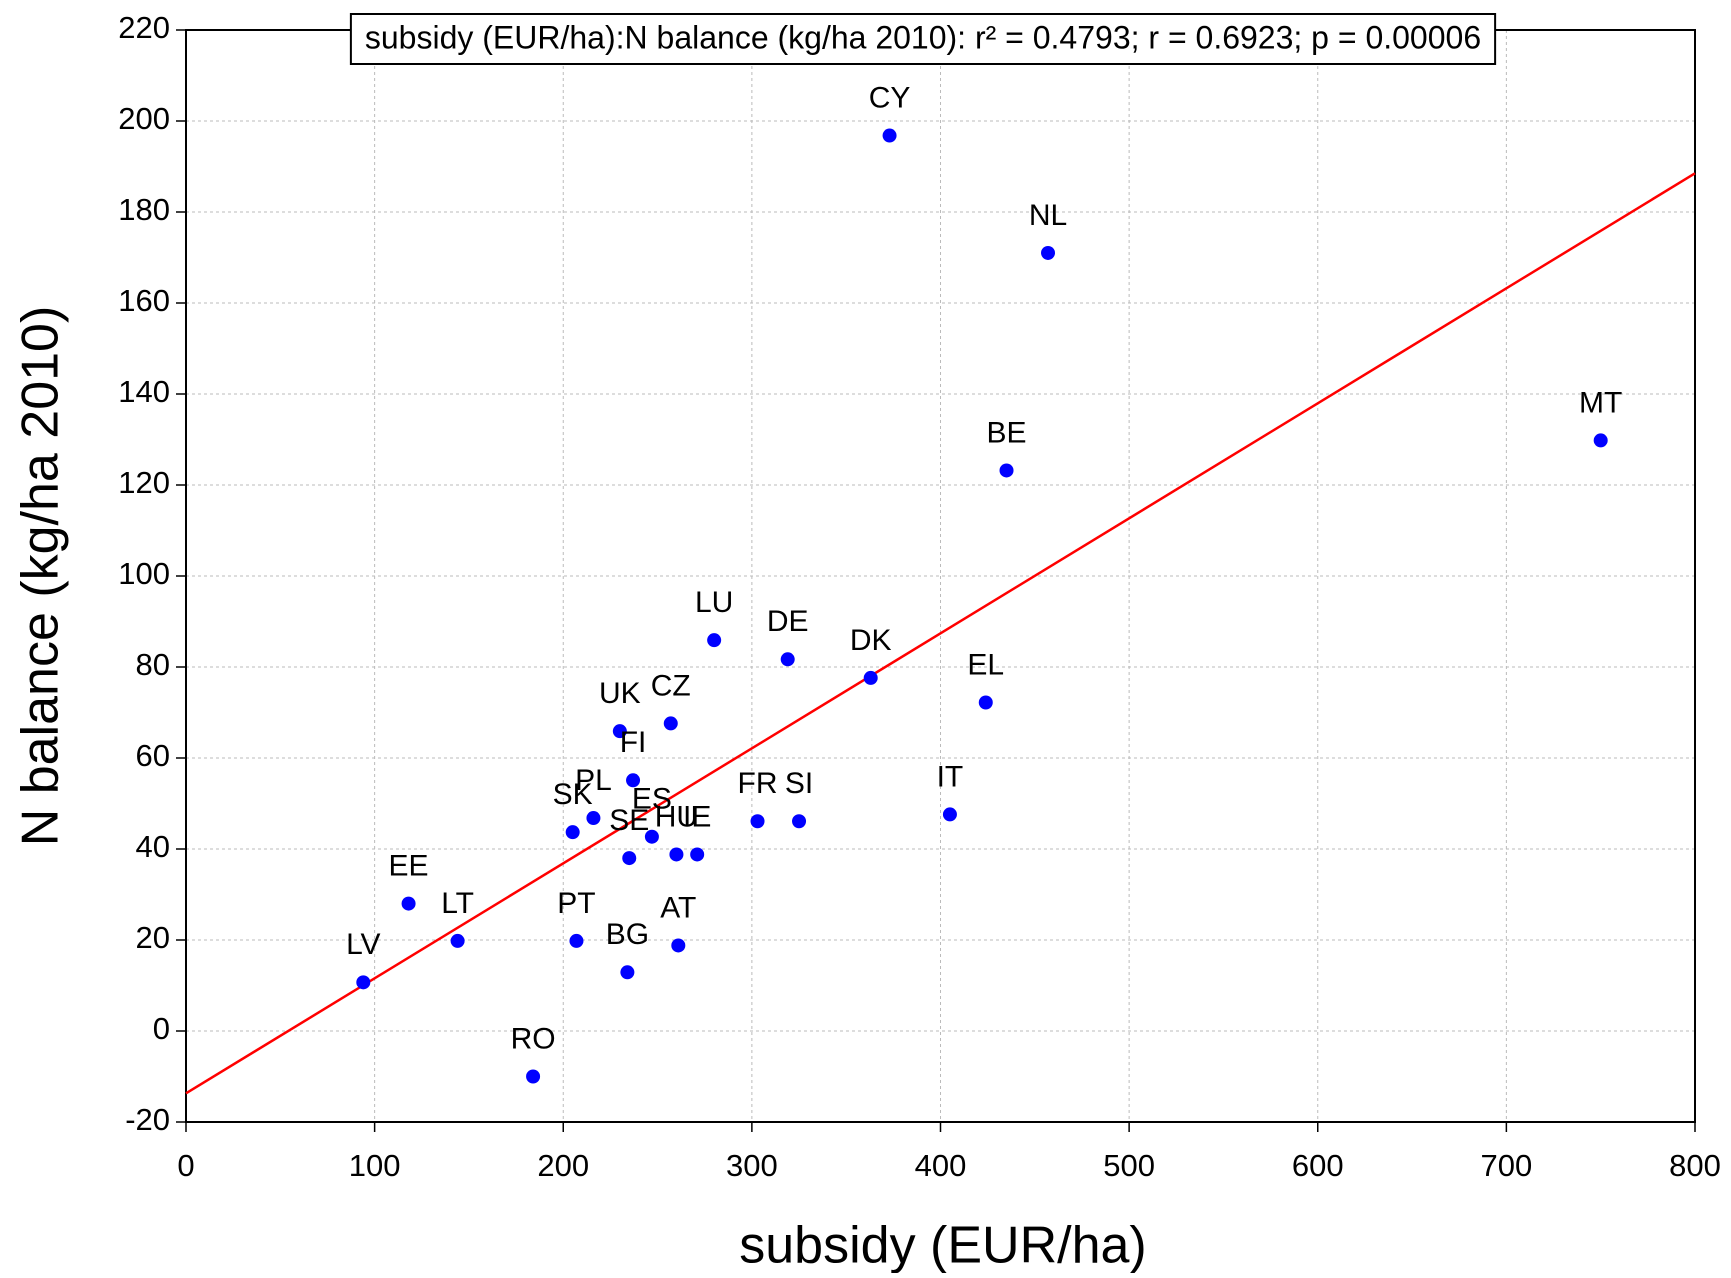  Describe the element at coordinates (457, 903) in the screenshot. I see `point-label: LT` at that location.